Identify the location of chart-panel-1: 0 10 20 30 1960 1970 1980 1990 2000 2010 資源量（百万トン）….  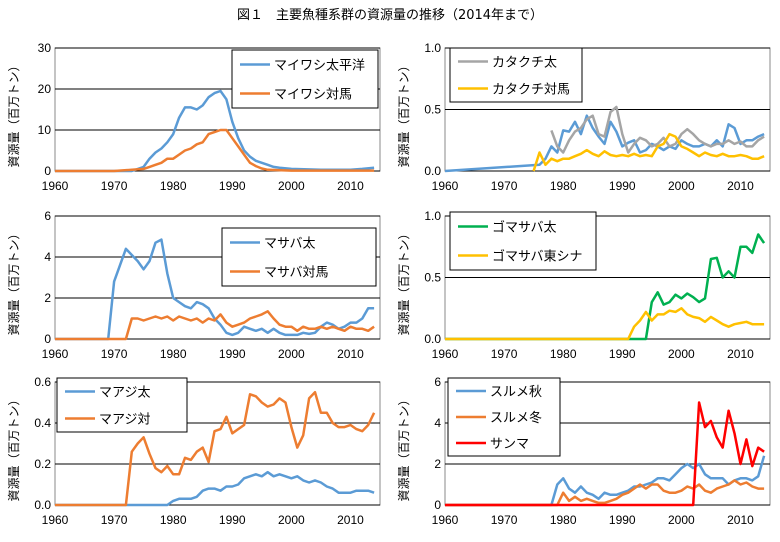
(194, 117).